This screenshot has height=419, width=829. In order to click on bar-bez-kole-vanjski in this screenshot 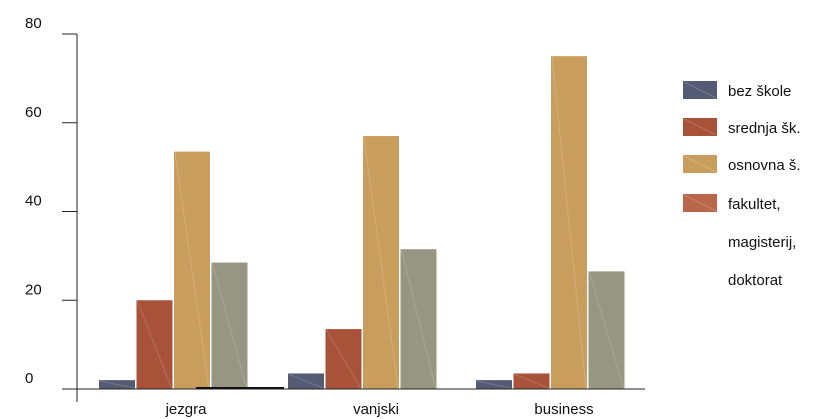, I will do `click(306, 381)`.